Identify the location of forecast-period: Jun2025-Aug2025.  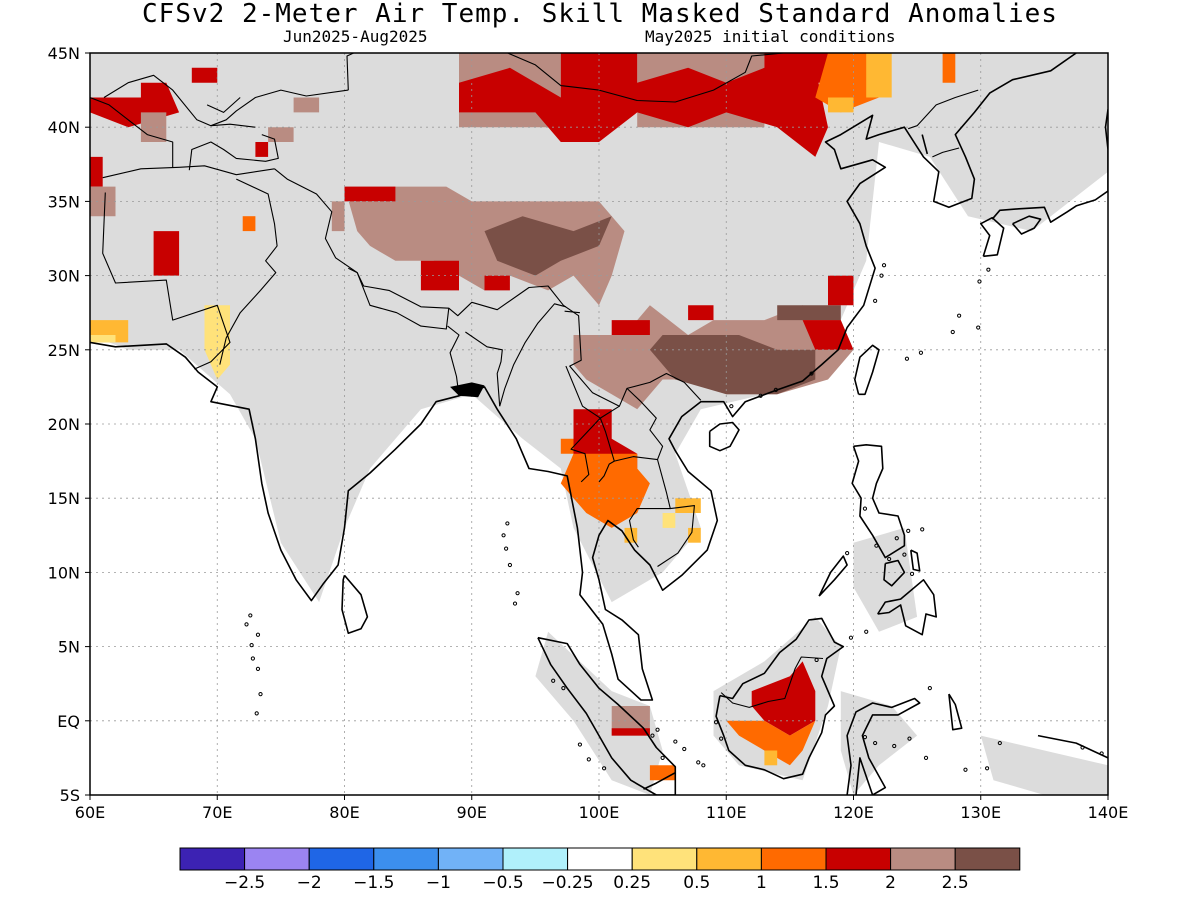
(355, 36).